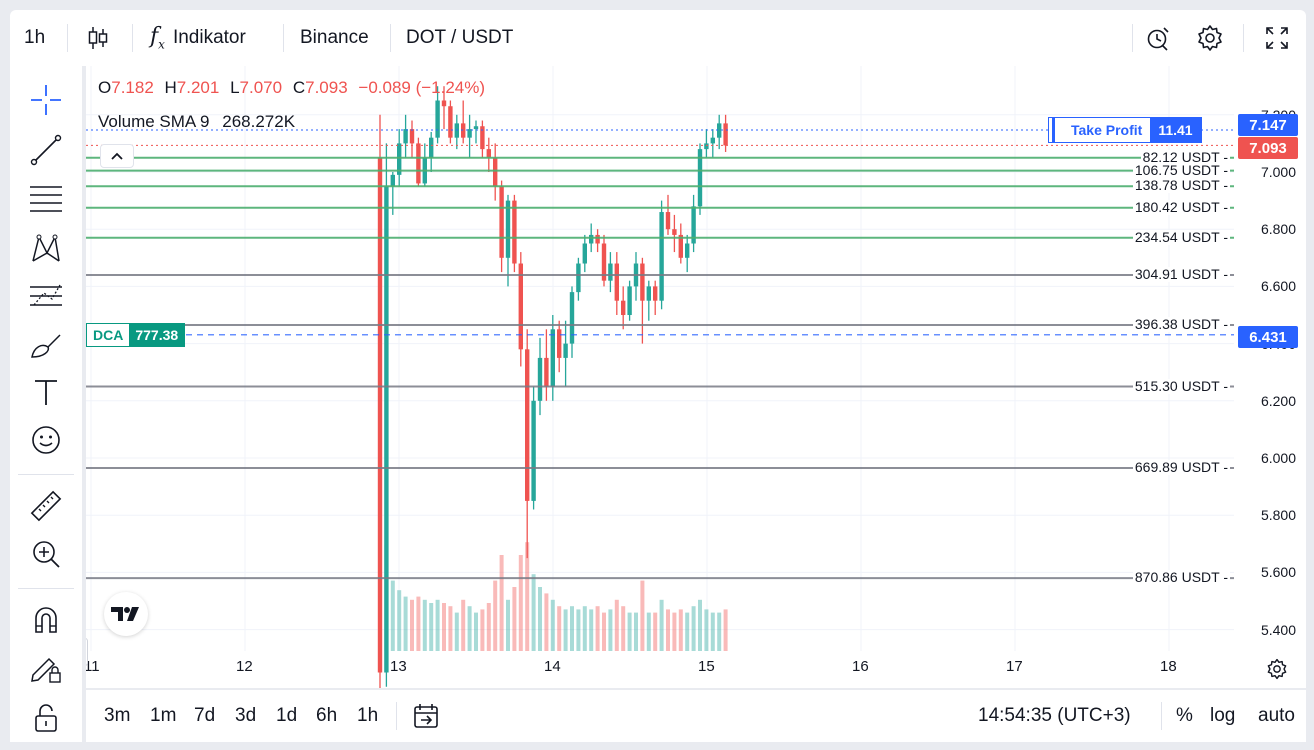 Image resolution: width=1314 pixels, height=750 pixels. What do you see at coordinates (46, 718) in the screenshot?
I see `unlock-all-tool` at bounding box center [46, 718].